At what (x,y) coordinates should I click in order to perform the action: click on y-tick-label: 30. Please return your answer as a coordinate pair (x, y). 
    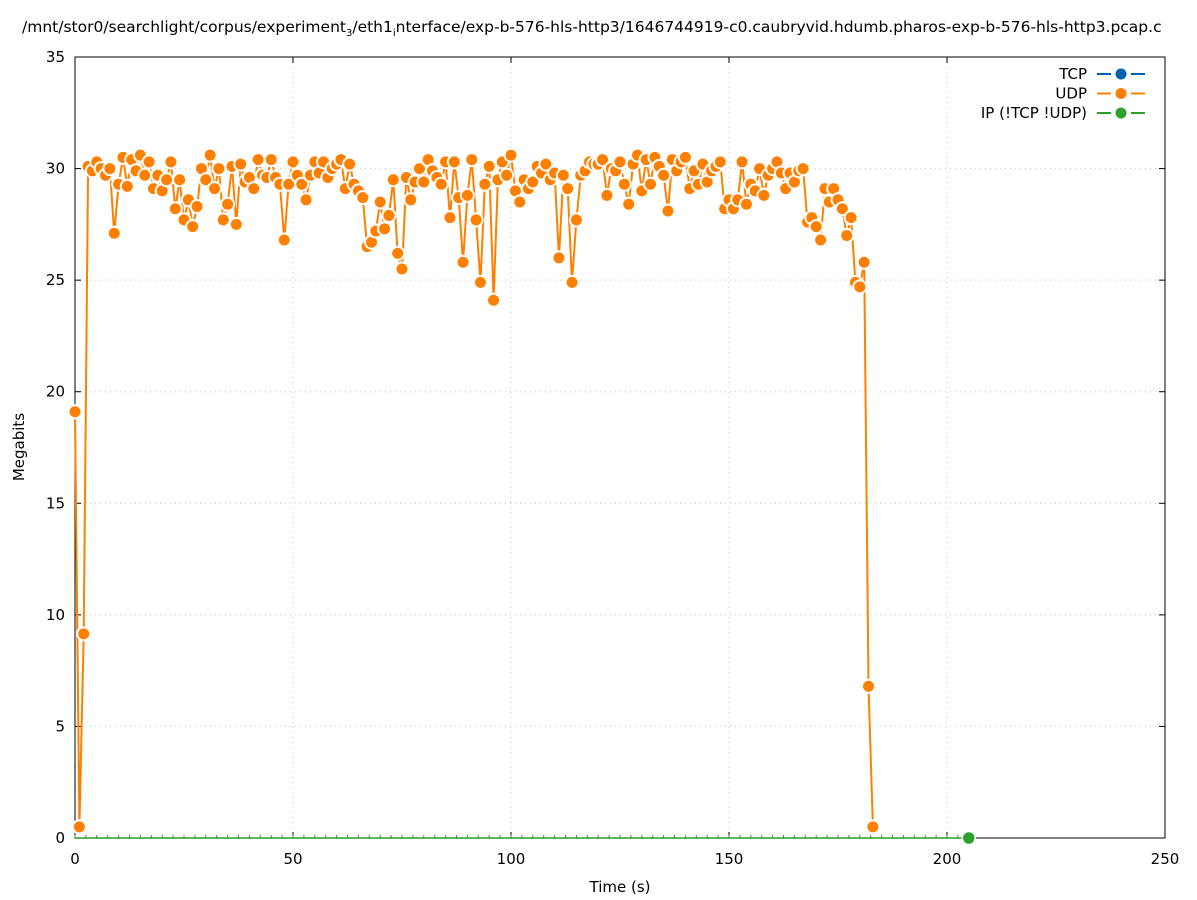
    Looking at the image, I should click on (55, 169).